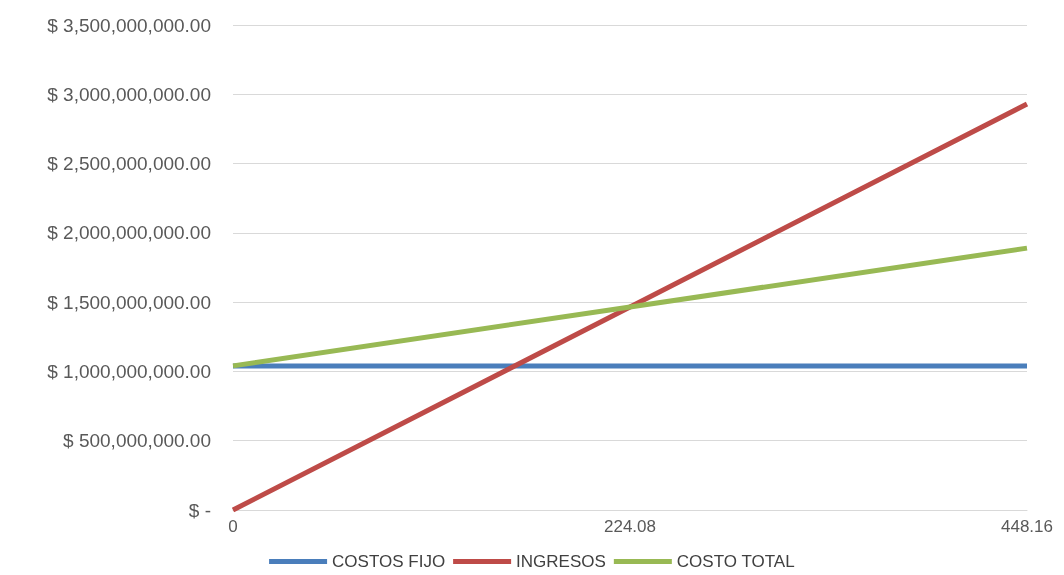  What do you see at coordinates (1027, 526) in the screenshot?
I see `x-tick-label: 448.16` at bounding box center [1027, 526].